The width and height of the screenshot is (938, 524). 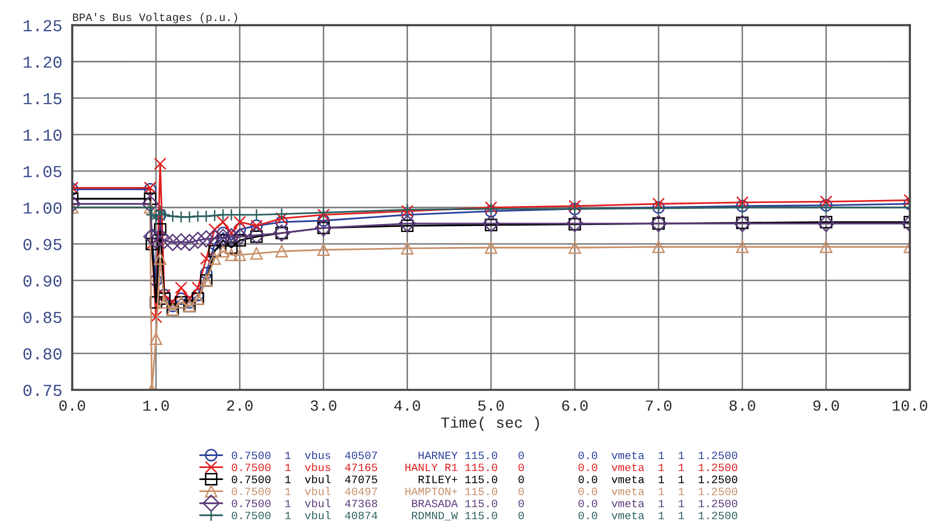 What do you see at coordinates (155, 18) in the screenshot?
I see `chart-title: BPA's Bus Voltages (p.u.)` at bounding box center [155, 18].